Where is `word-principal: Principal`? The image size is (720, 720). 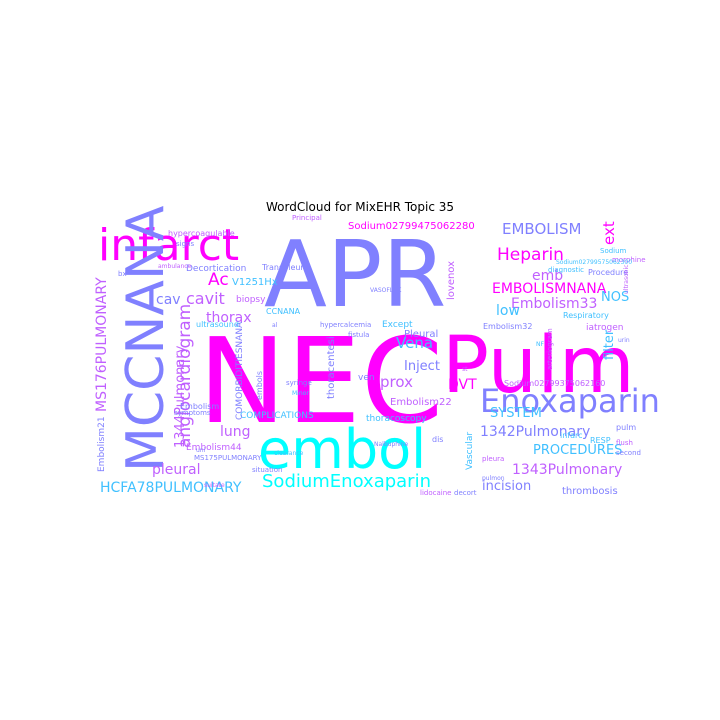 word-principal: Principal is located at coordinates (307, 218).